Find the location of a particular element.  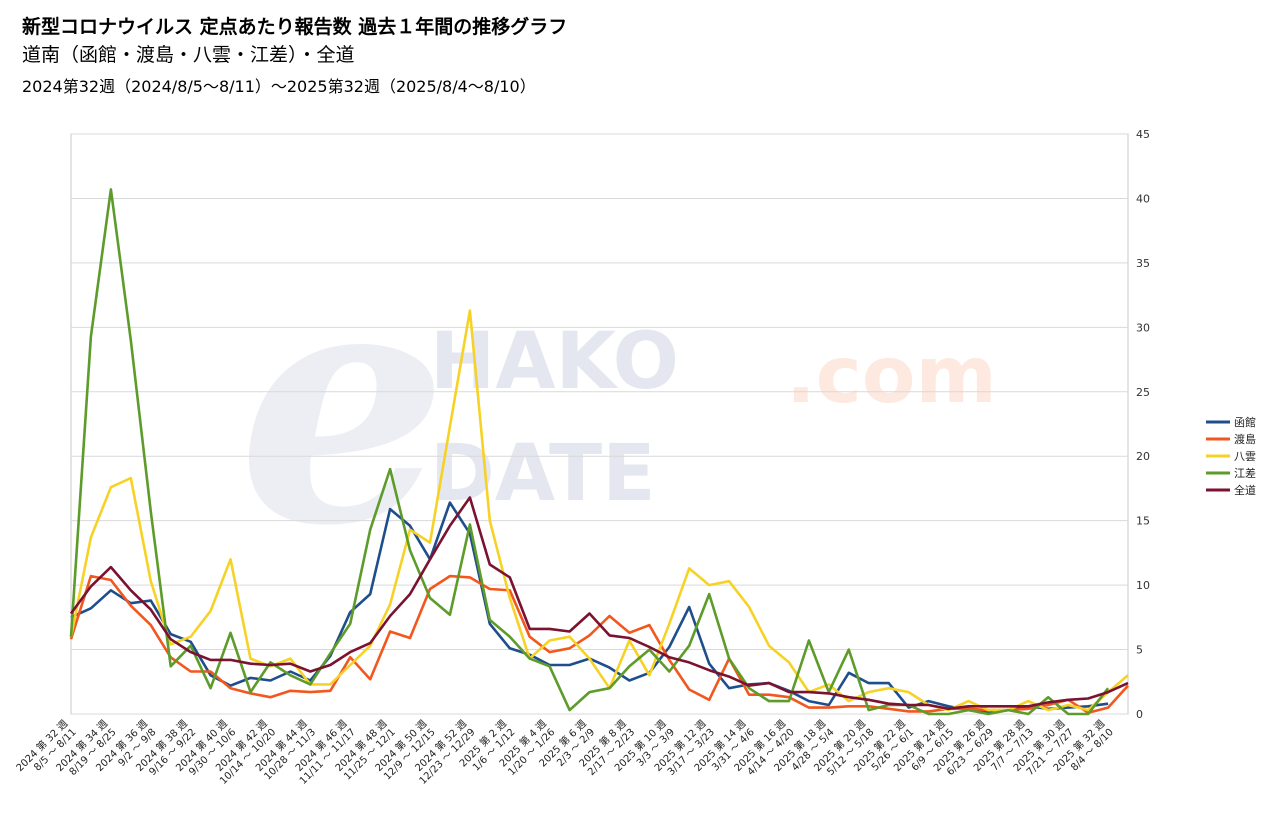

y-tick-label: 0 is located at coordinates (1139, 714).